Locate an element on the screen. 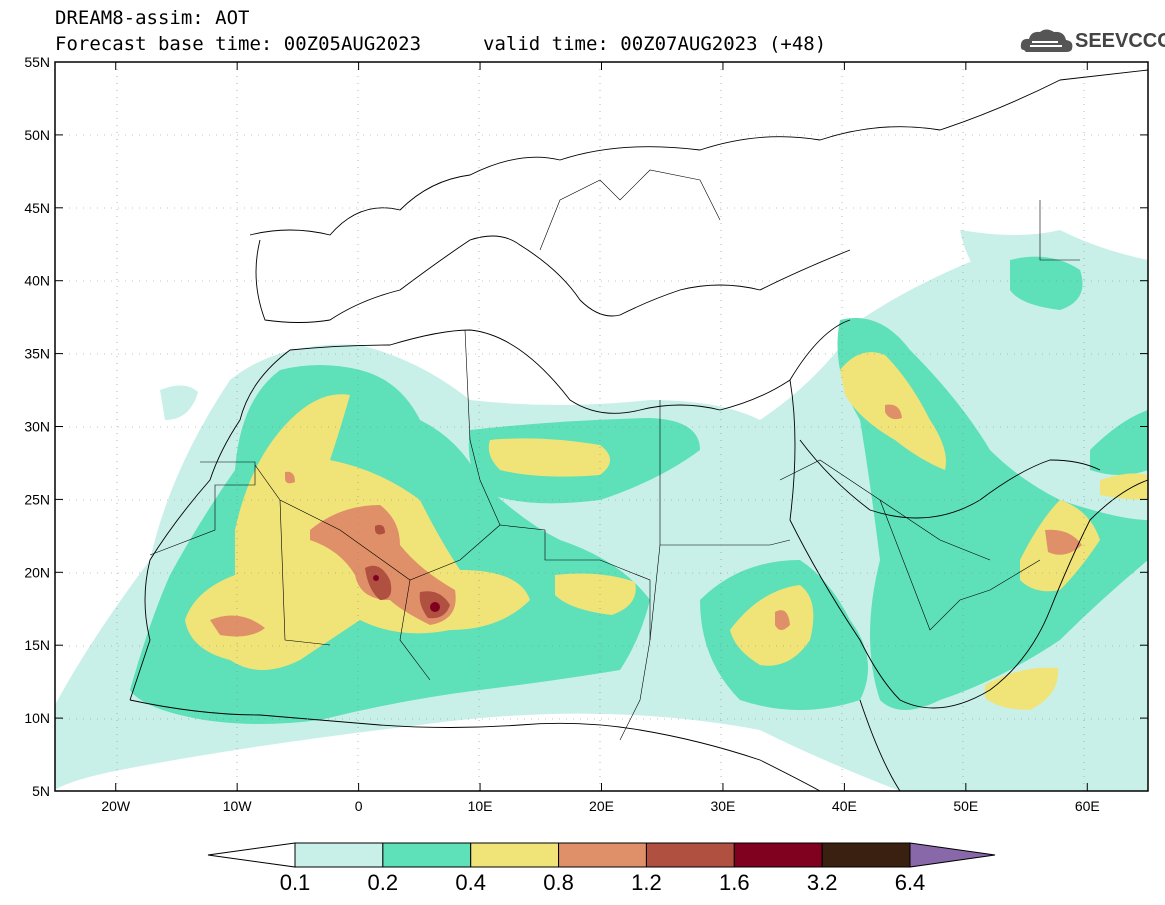 This screenshot has height=905, width=1165. y-tick-label: 45N is located at coordinates (37, 208).